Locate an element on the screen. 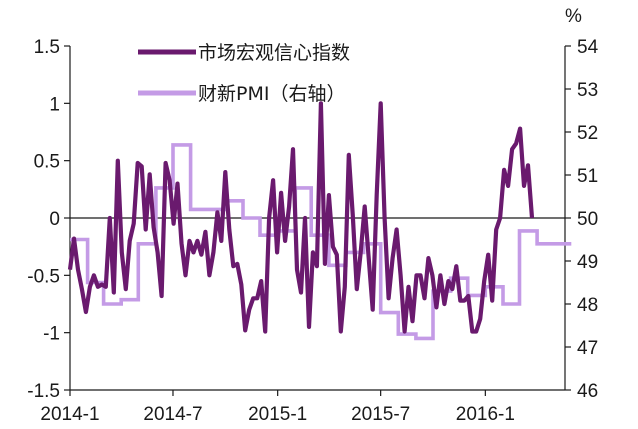  left-tick-label: 1 is located at coordinates (54, 104).